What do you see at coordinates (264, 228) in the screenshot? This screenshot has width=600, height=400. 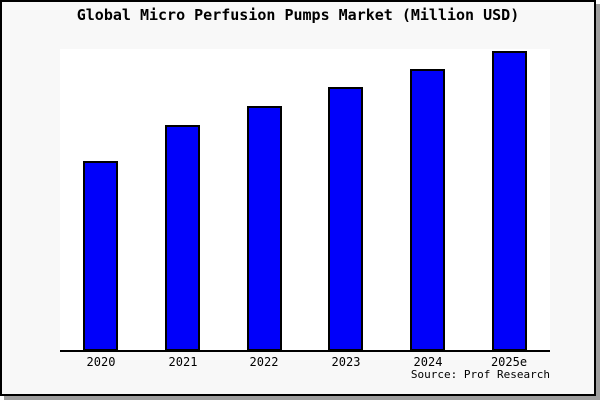 I see `bar-2022` at bounding box center [264, 228].